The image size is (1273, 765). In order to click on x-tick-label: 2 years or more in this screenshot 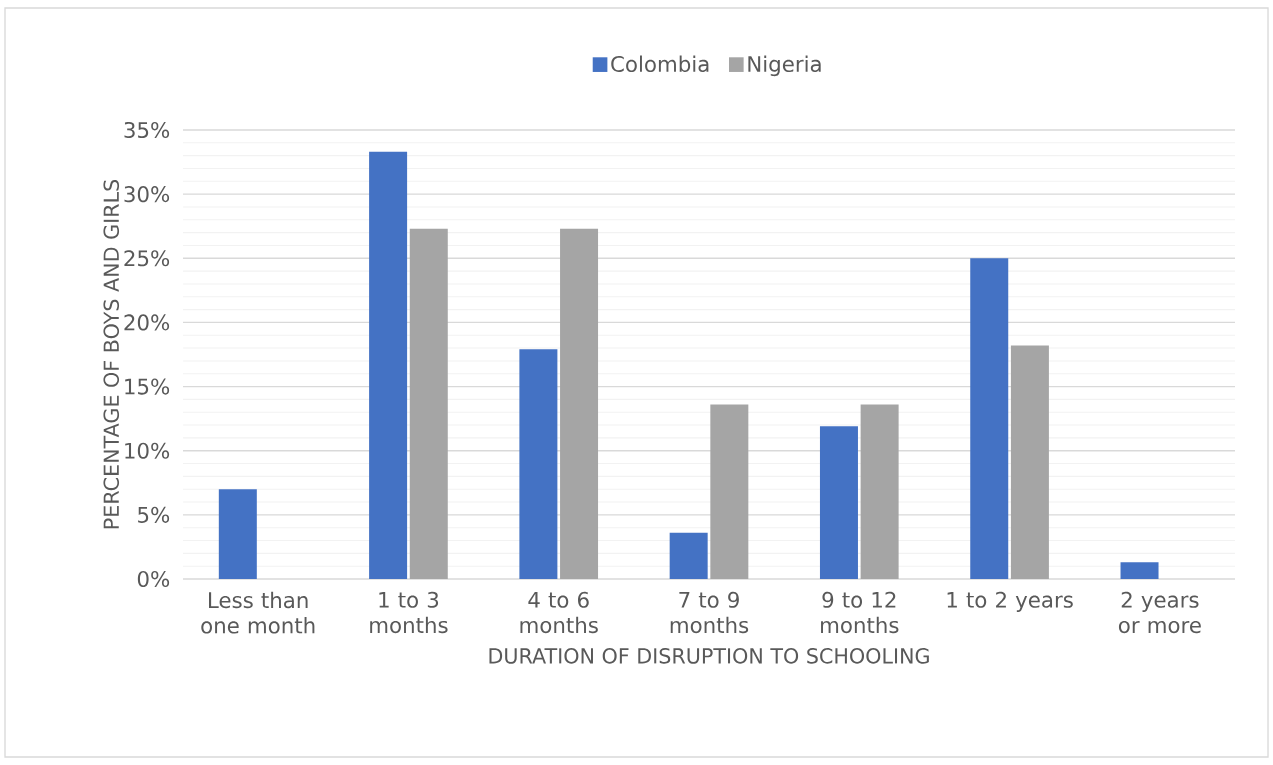, I will do `click(1159, 612)`.